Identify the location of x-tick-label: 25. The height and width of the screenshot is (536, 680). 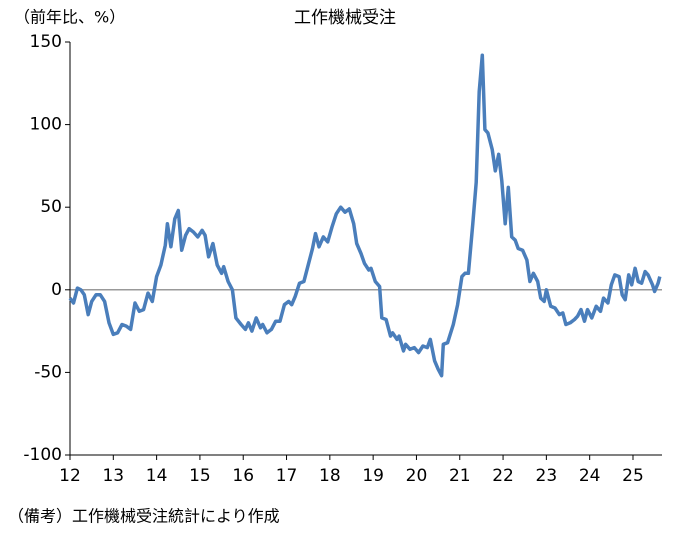
(633, 476).